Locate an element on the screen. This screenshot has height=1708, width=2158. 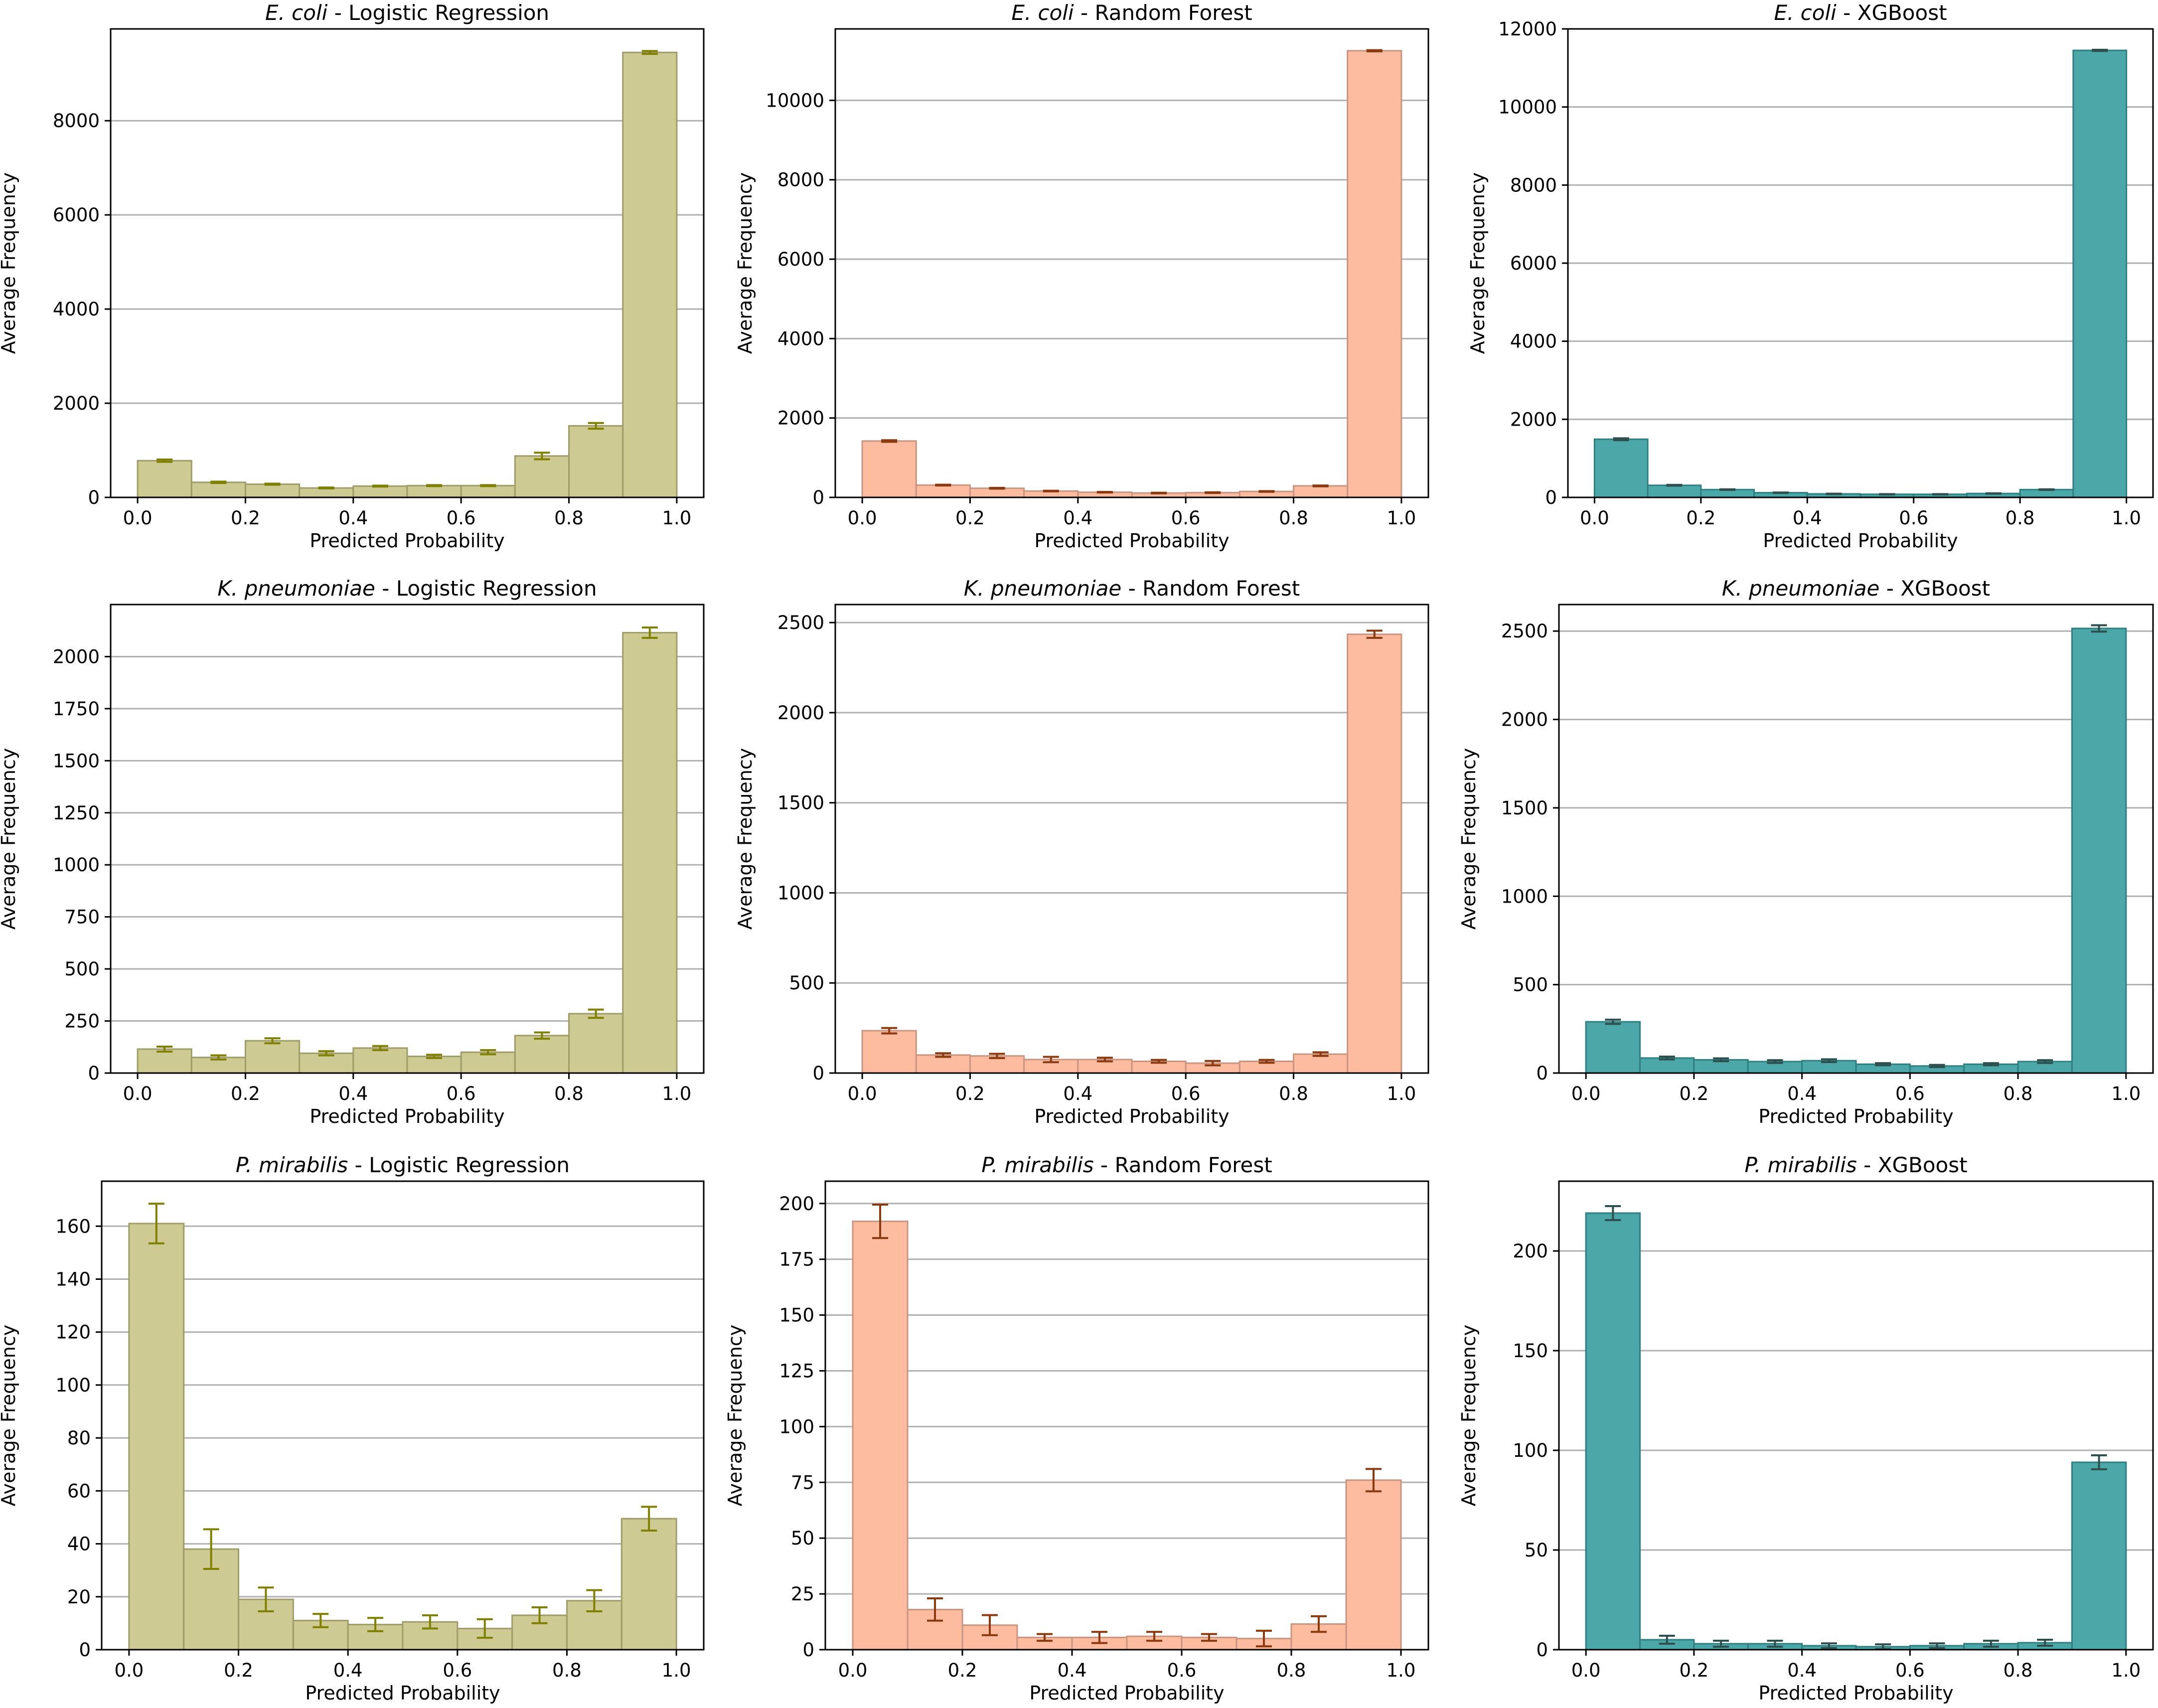
y-tick-label: 12000 is located at coordinates (1528, 29).